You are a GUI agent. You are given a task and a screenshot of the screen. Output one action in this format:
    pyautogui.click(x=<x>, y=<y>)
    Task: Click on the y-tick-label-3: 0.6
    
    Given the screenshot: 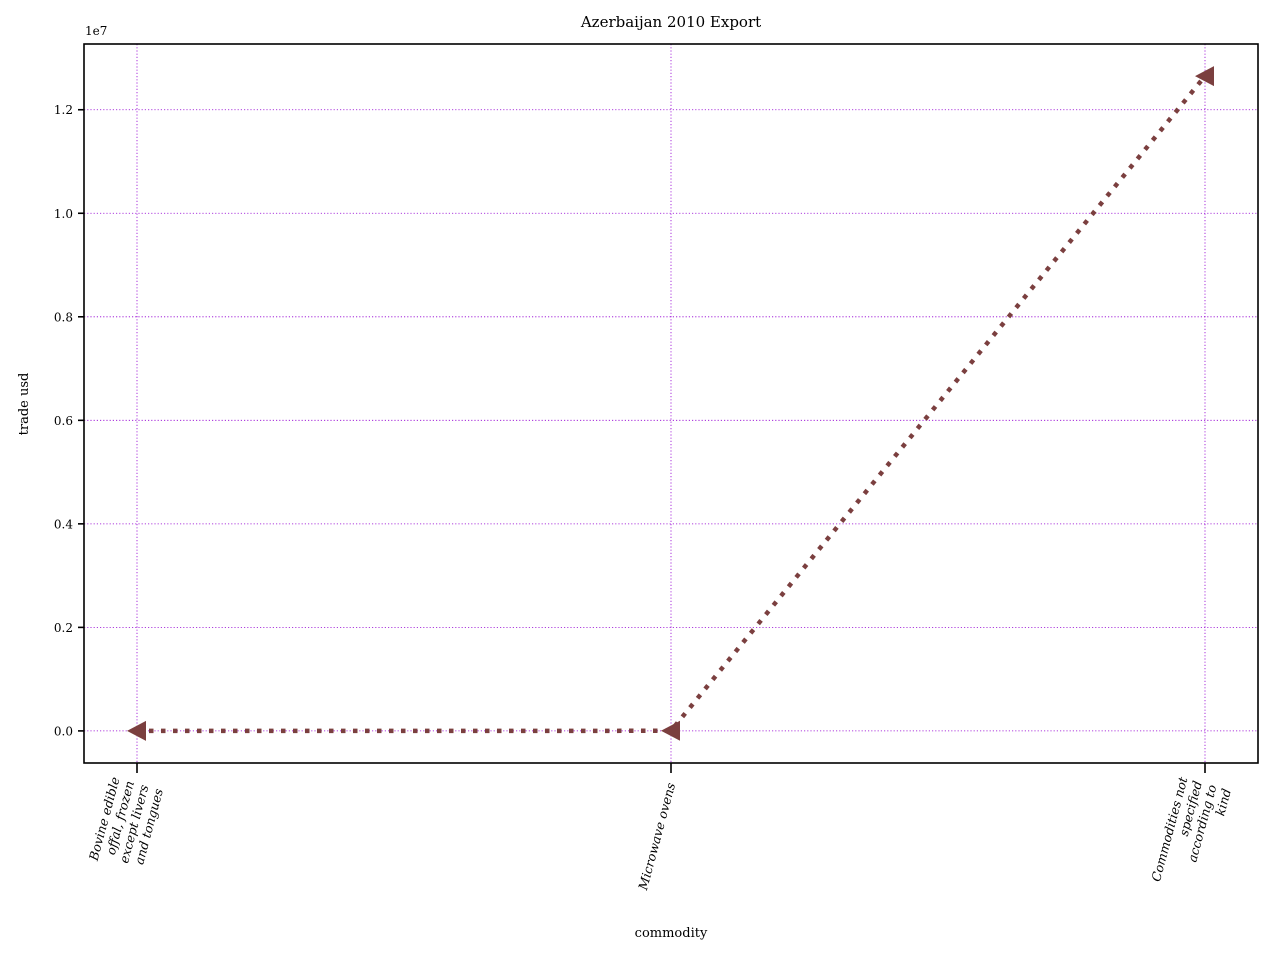 What is the action you would take?
    pyautogui.click(x=63, y=421)
    